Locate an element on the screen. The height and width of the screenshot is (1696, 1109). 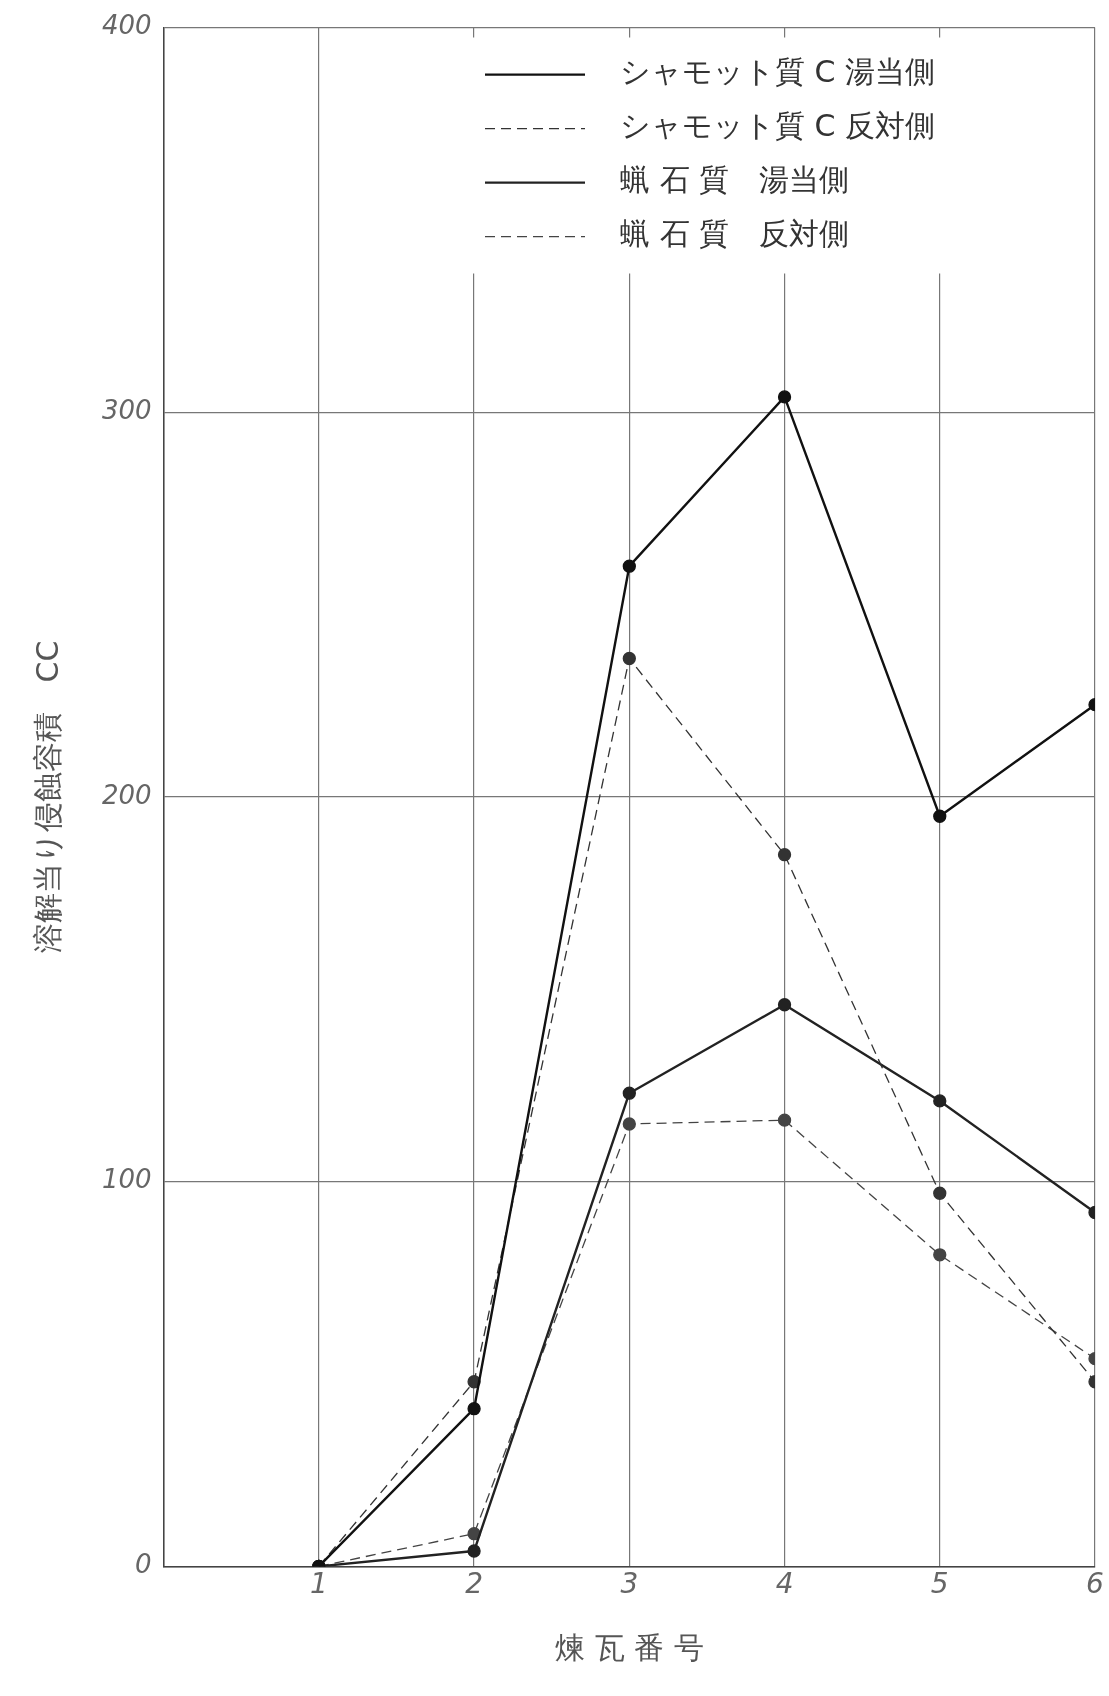
legend-label: 蝋 石 質 湯当側 is located at coordinates (735, 180).